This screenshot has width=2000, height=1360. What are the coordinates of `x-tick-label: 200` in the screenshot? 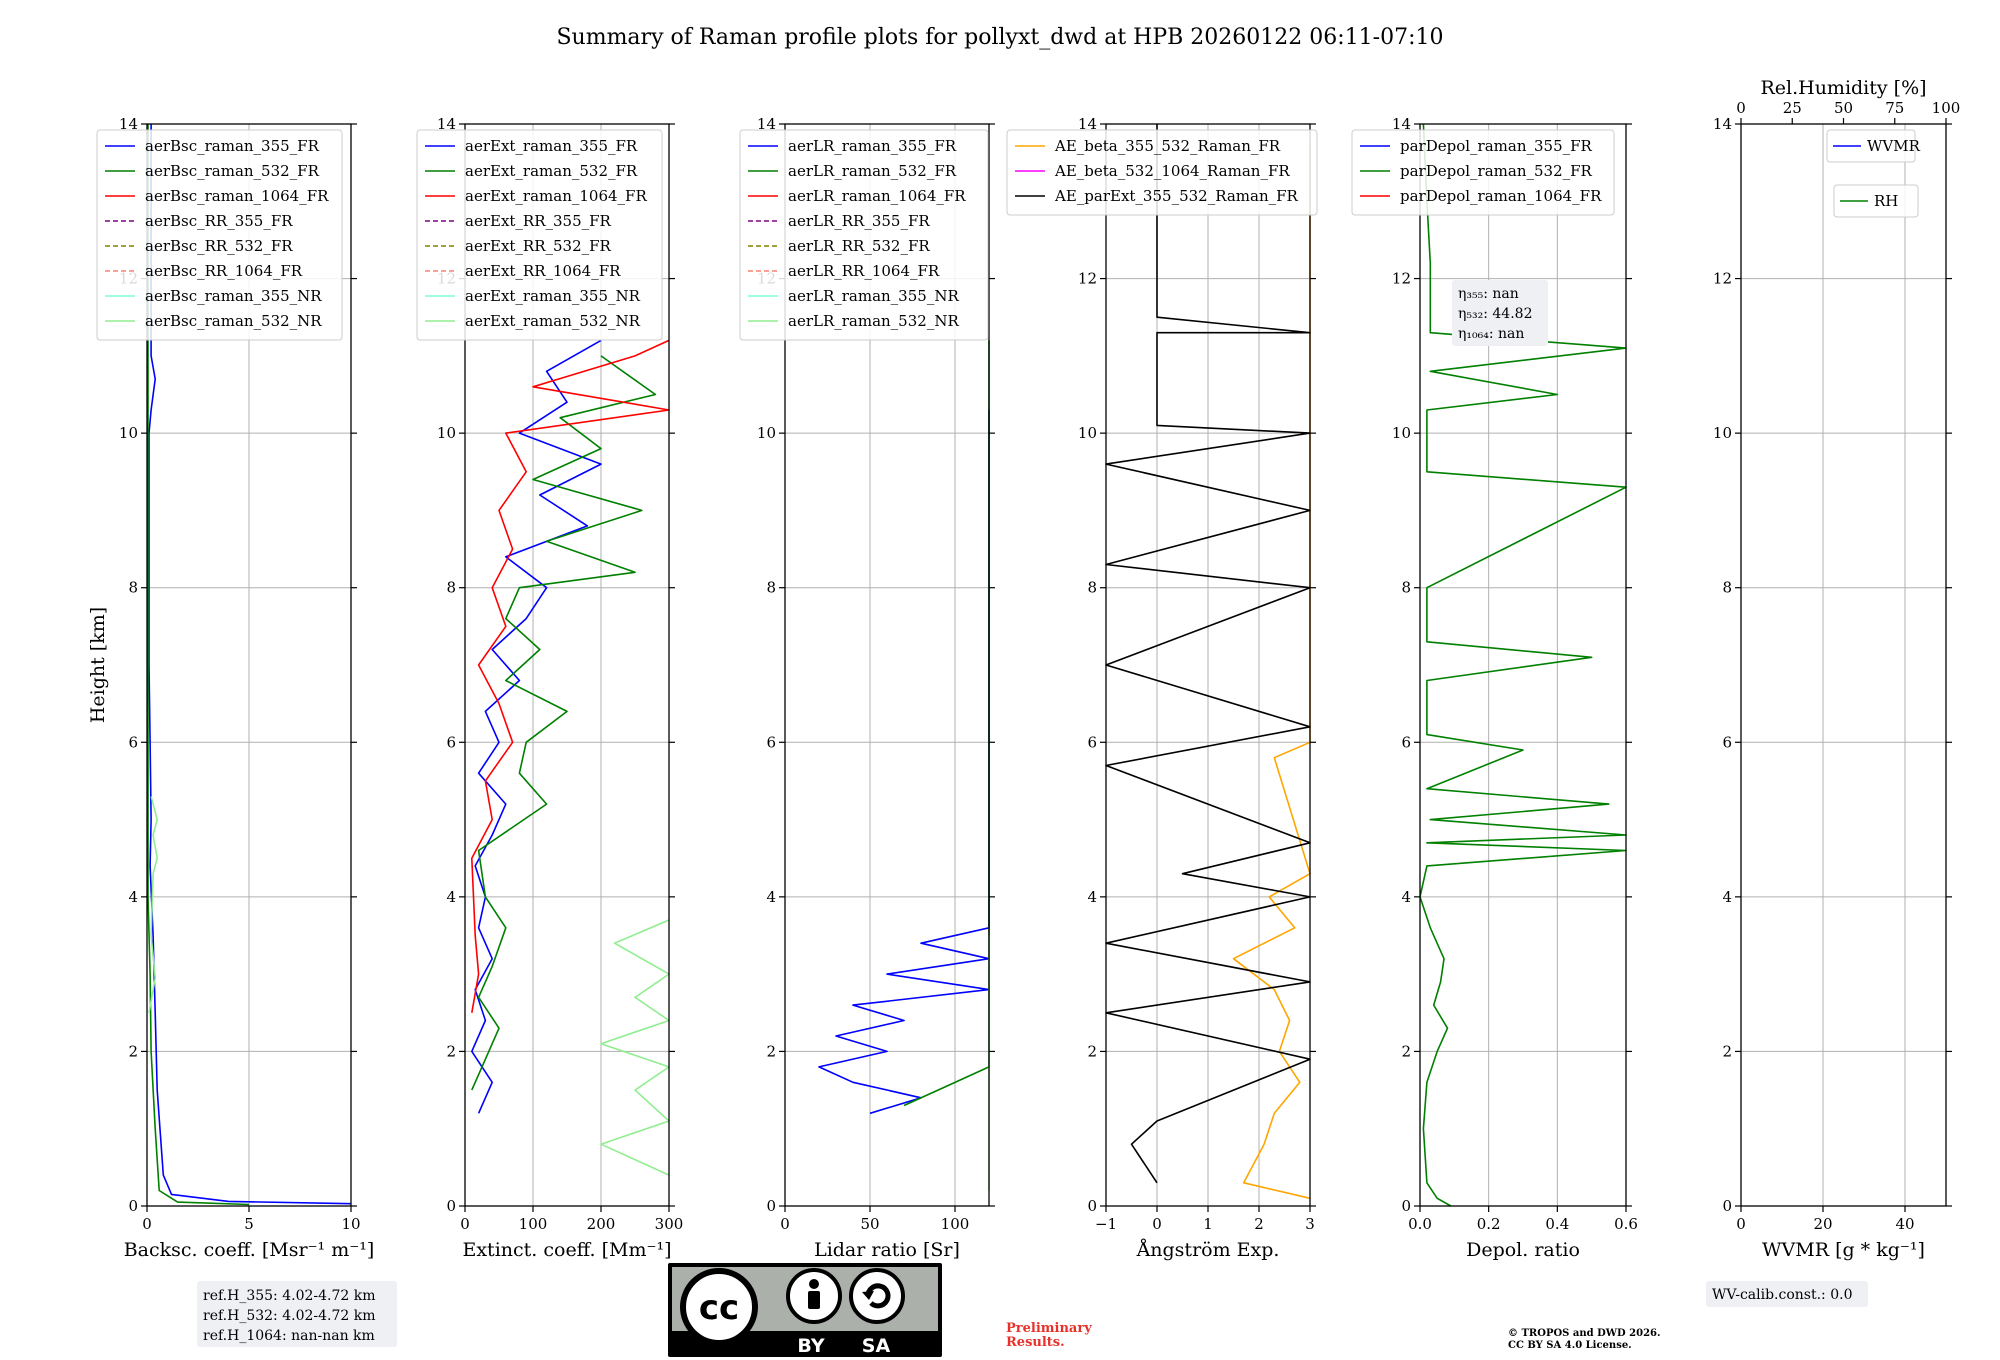 It's located at (601, 1224).